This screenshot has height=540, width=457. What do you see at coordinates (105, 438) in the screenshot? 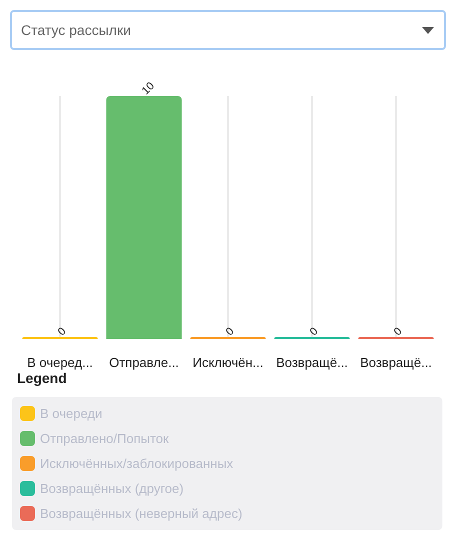
I see `legend-label: Отправлено/Попыток` at bounding box center [105, 438].